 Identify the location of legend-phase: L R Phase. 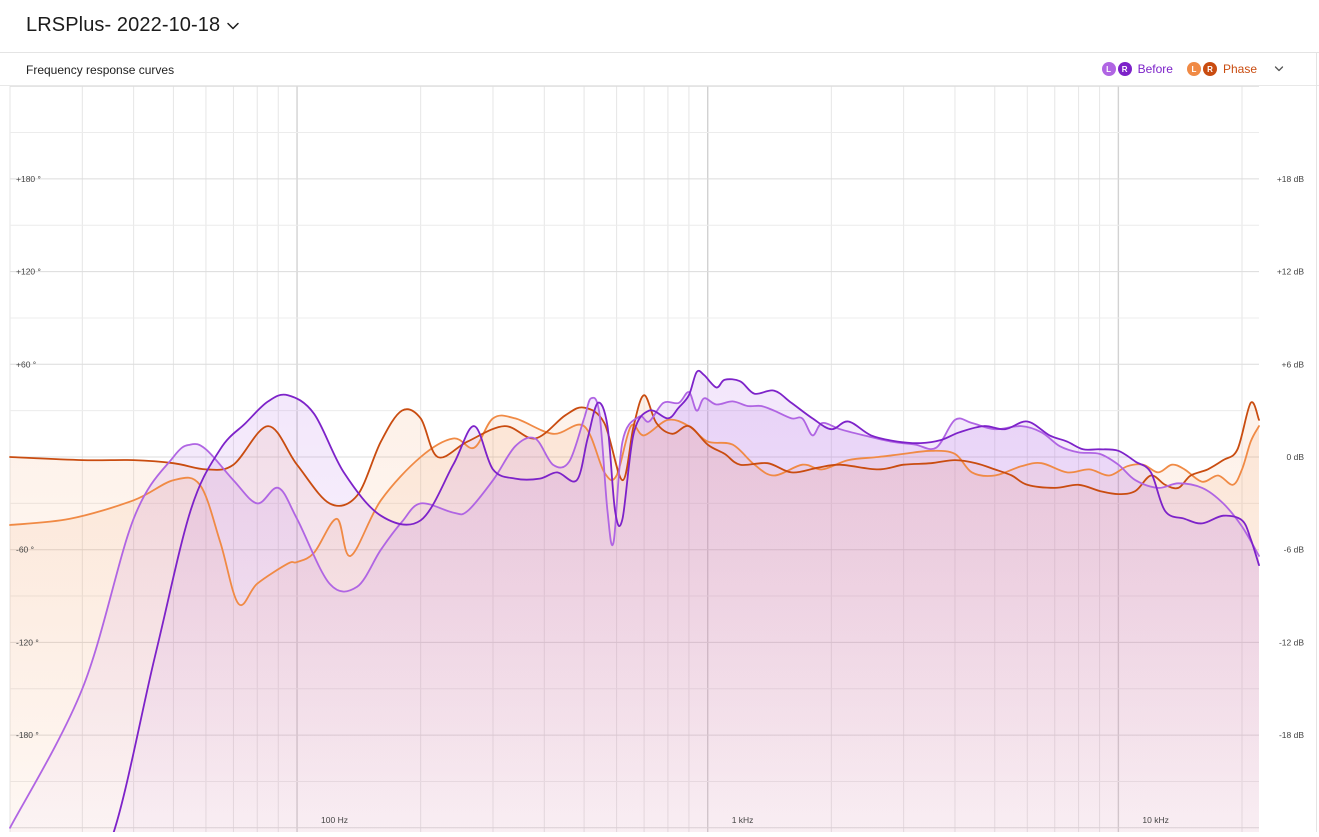
(1221, 69).